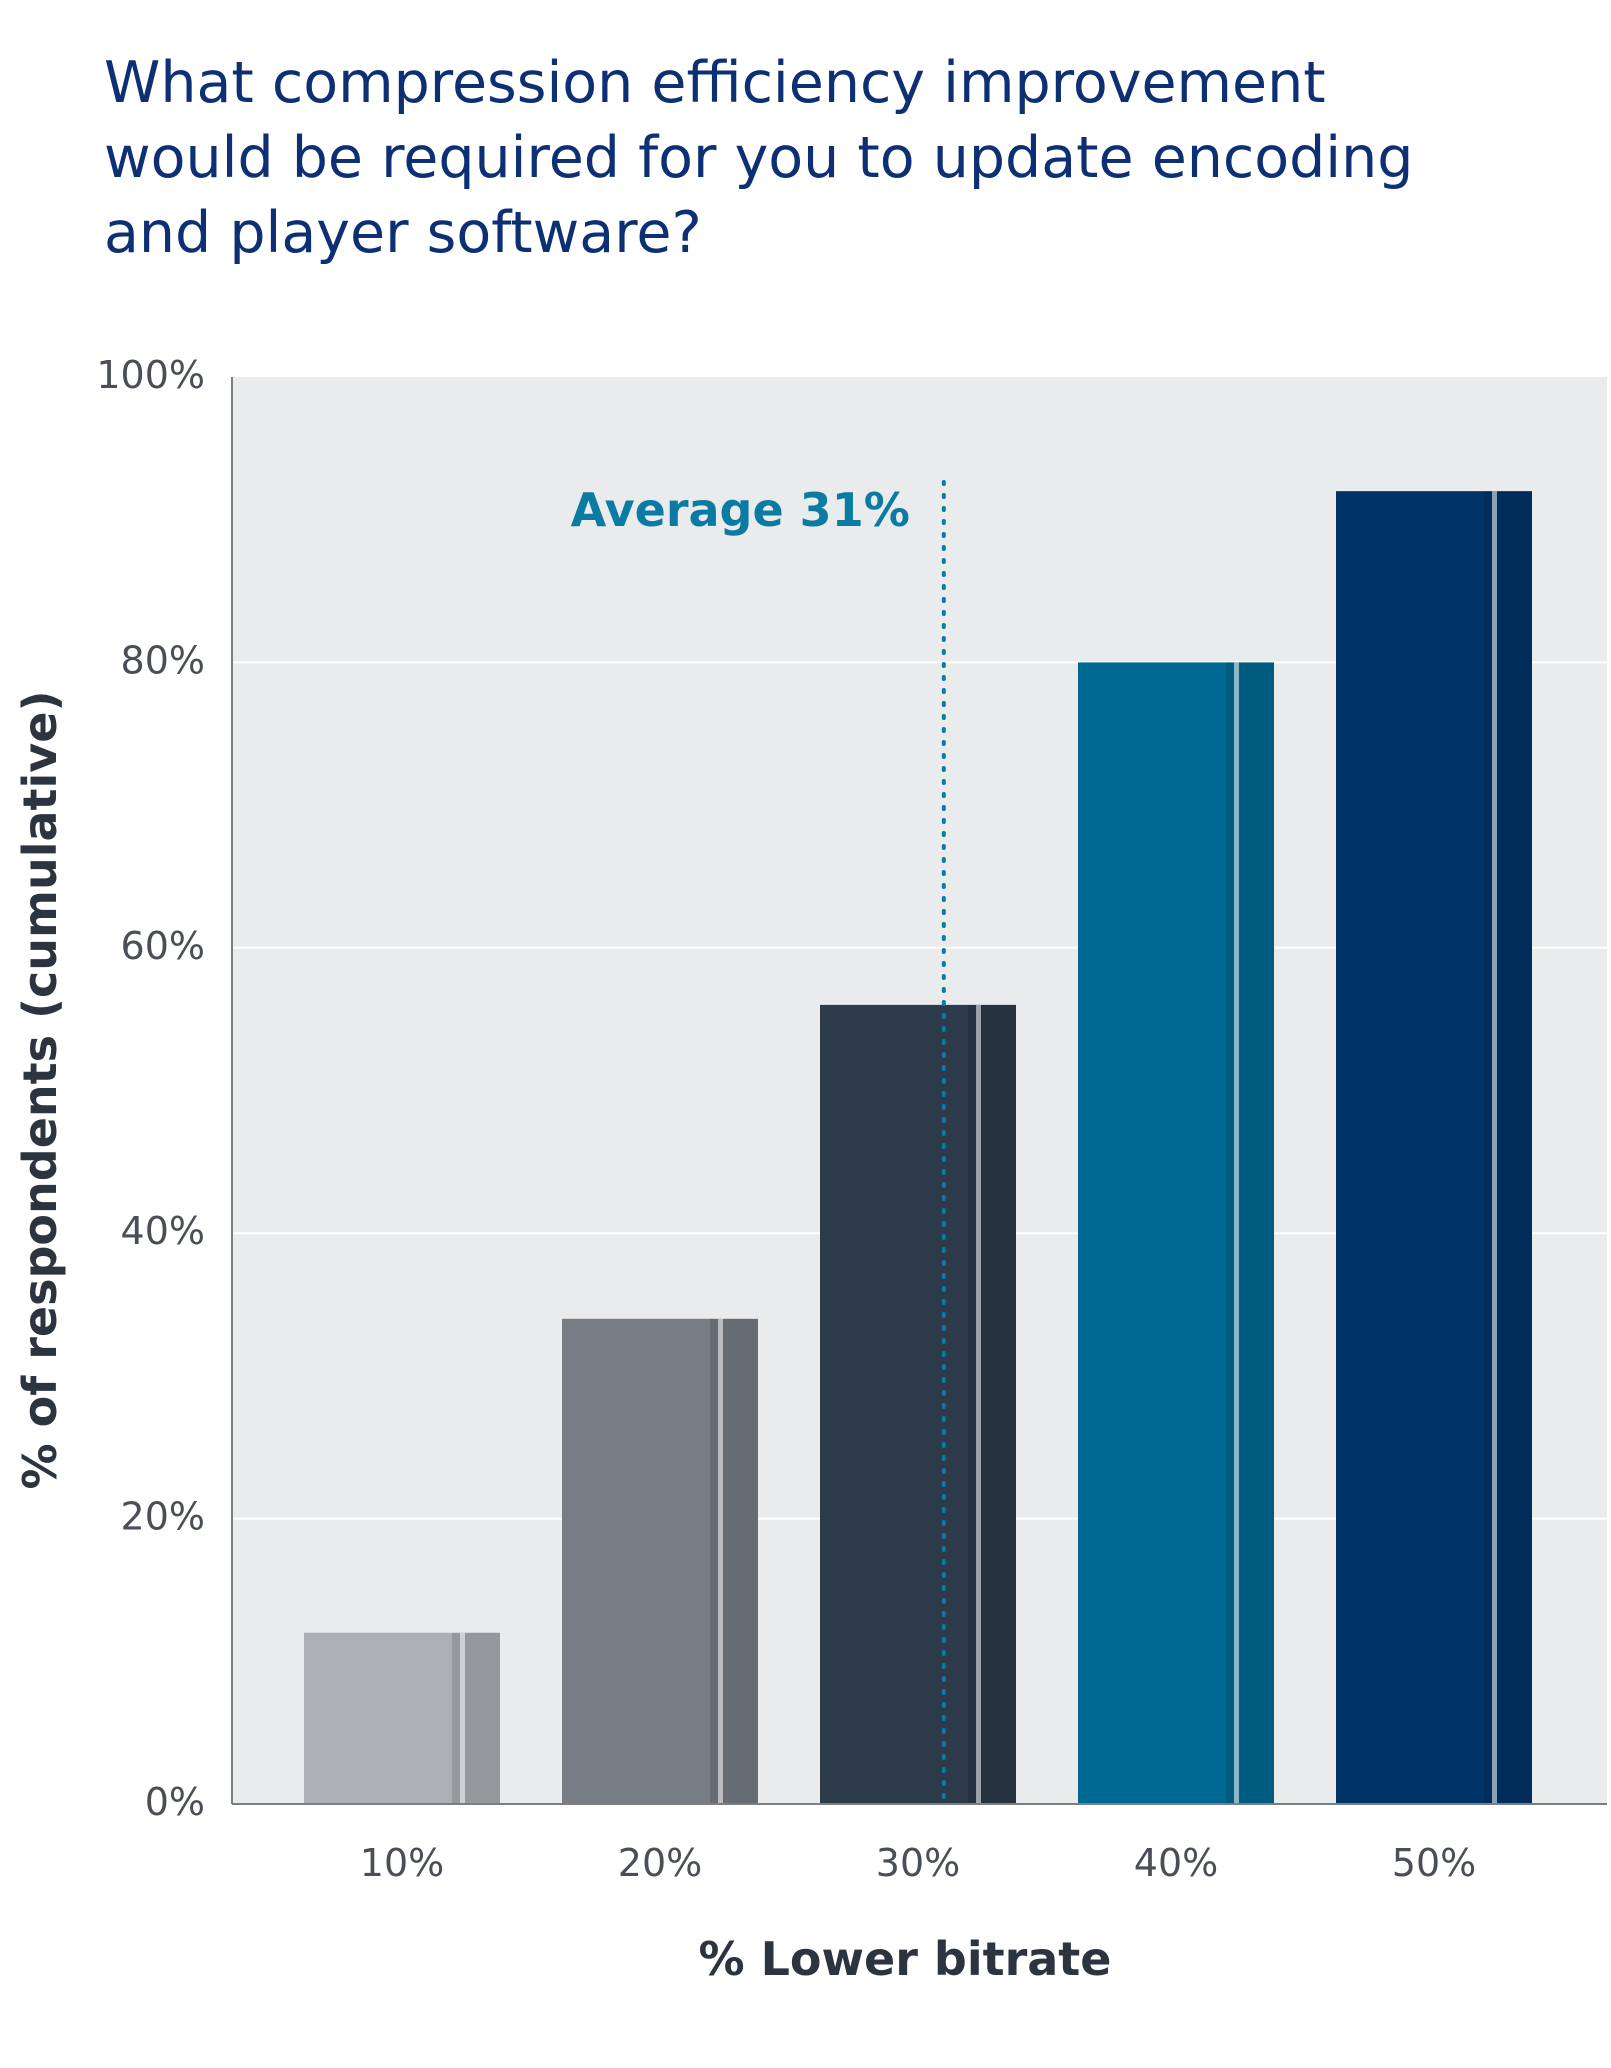 The height and width of the screenshot is (2068, 1611). What do you see at coordinates (715, 83) in the screenshot?
I see `chart-title-line-1: What compression efficiency improvement` at bounding box center [715, 83].